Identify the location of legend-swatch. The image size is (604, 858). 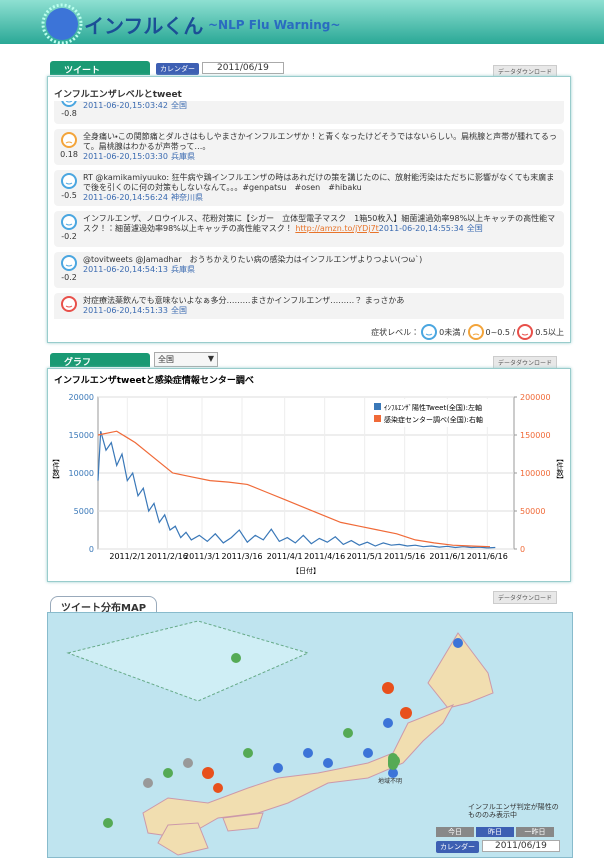
(377, 418).